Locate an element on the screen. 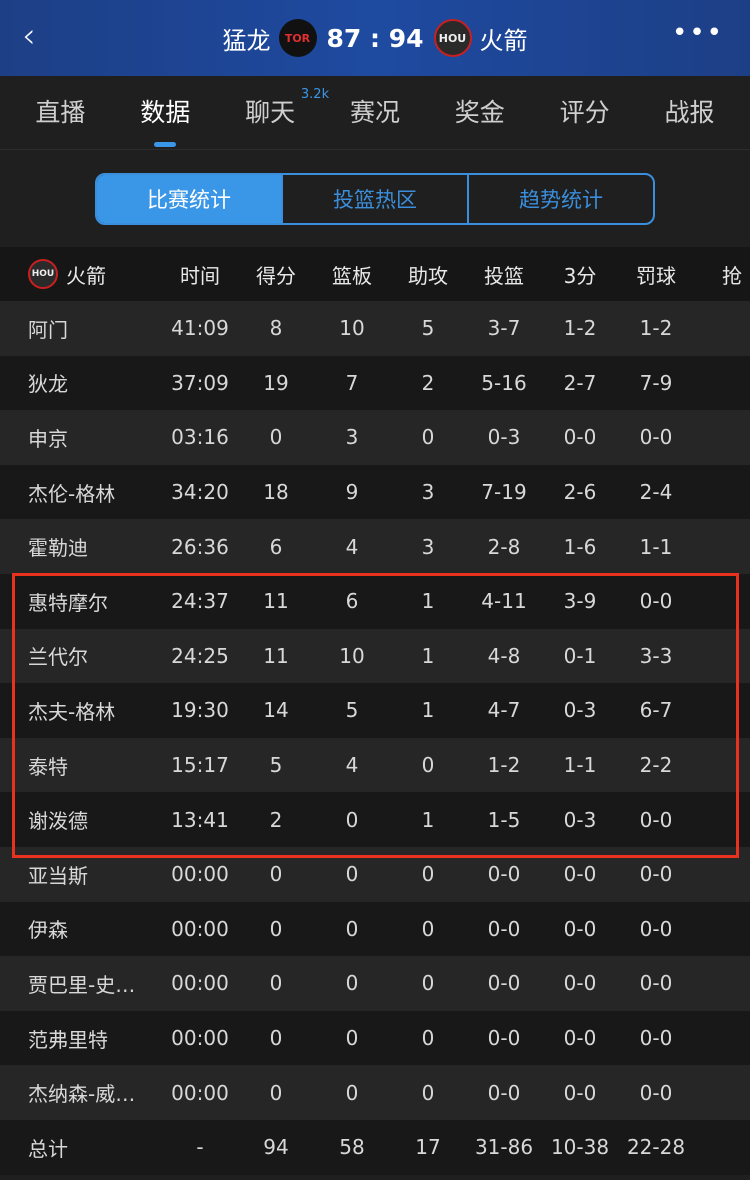 This screenshot has width=750, height=1180. stat-cell: 7-19 is located at coordinates (504, 492).